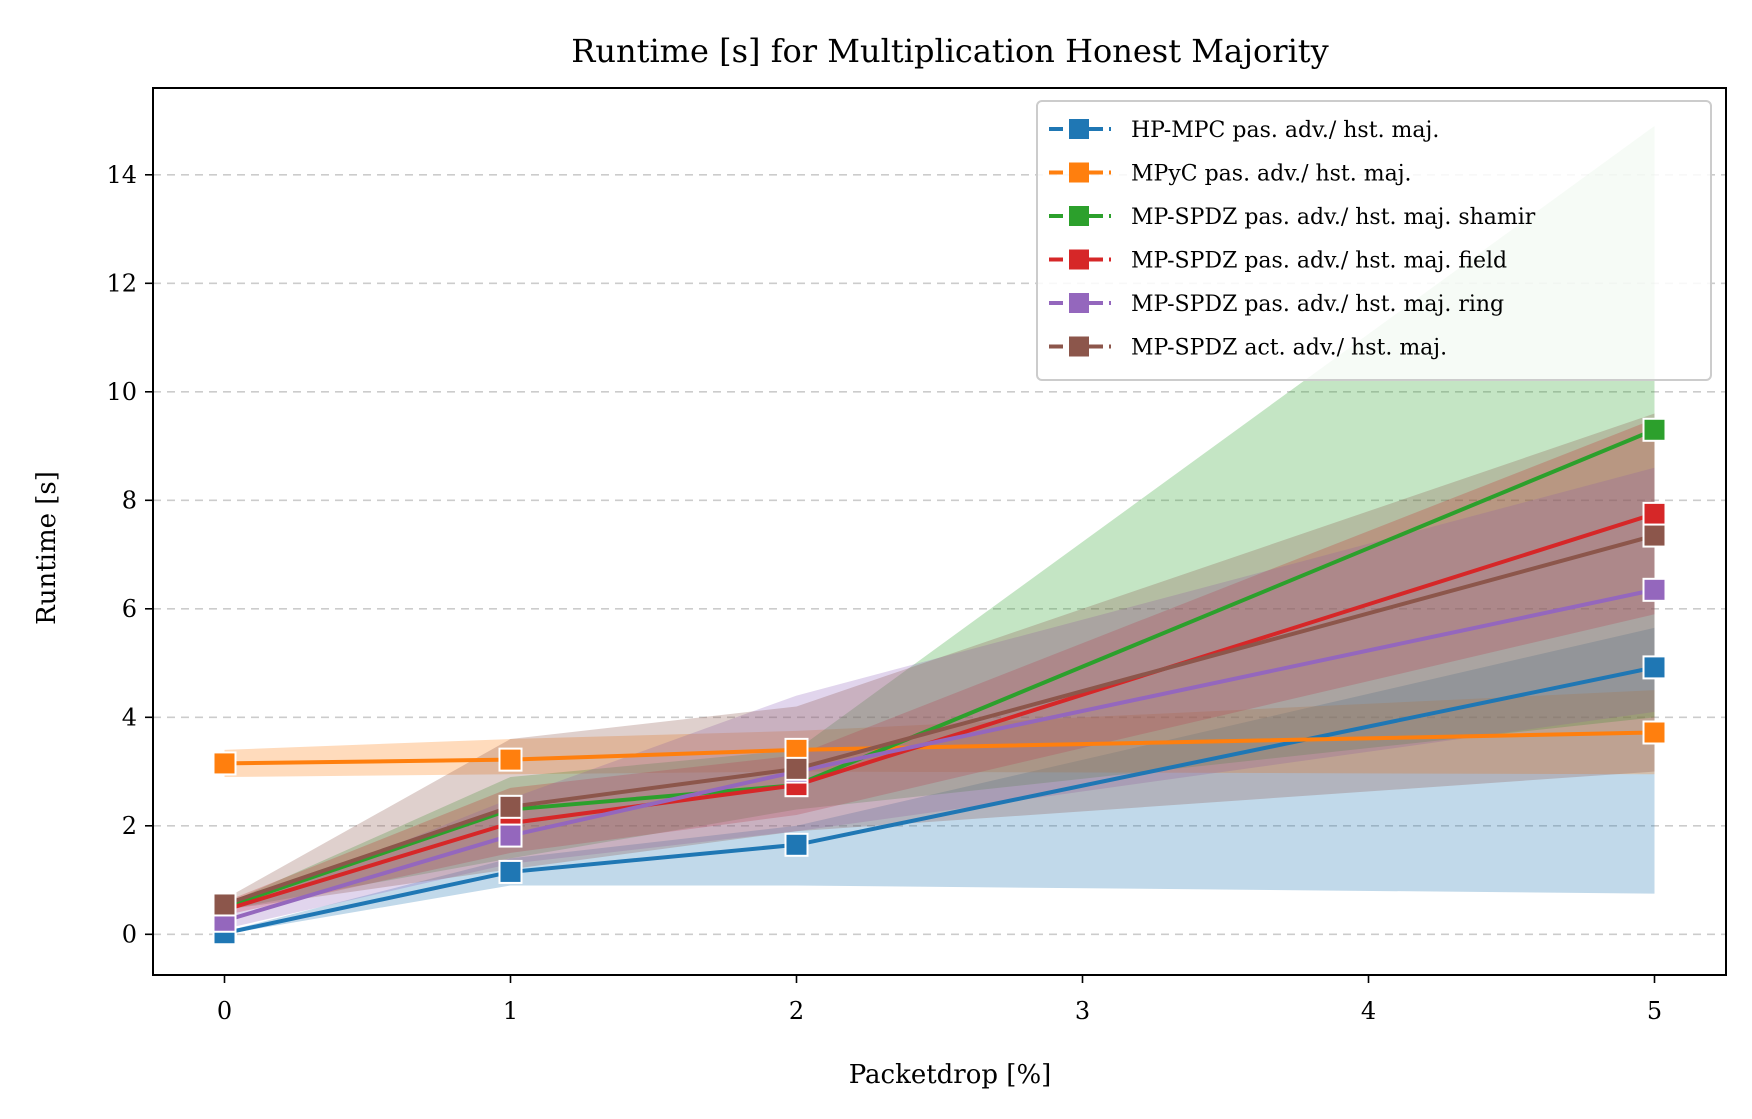  What do you see at coordinates (129, 500) in the screenshot?
I see `y-tick-label-8: 8` at bounding box center [129, 500].